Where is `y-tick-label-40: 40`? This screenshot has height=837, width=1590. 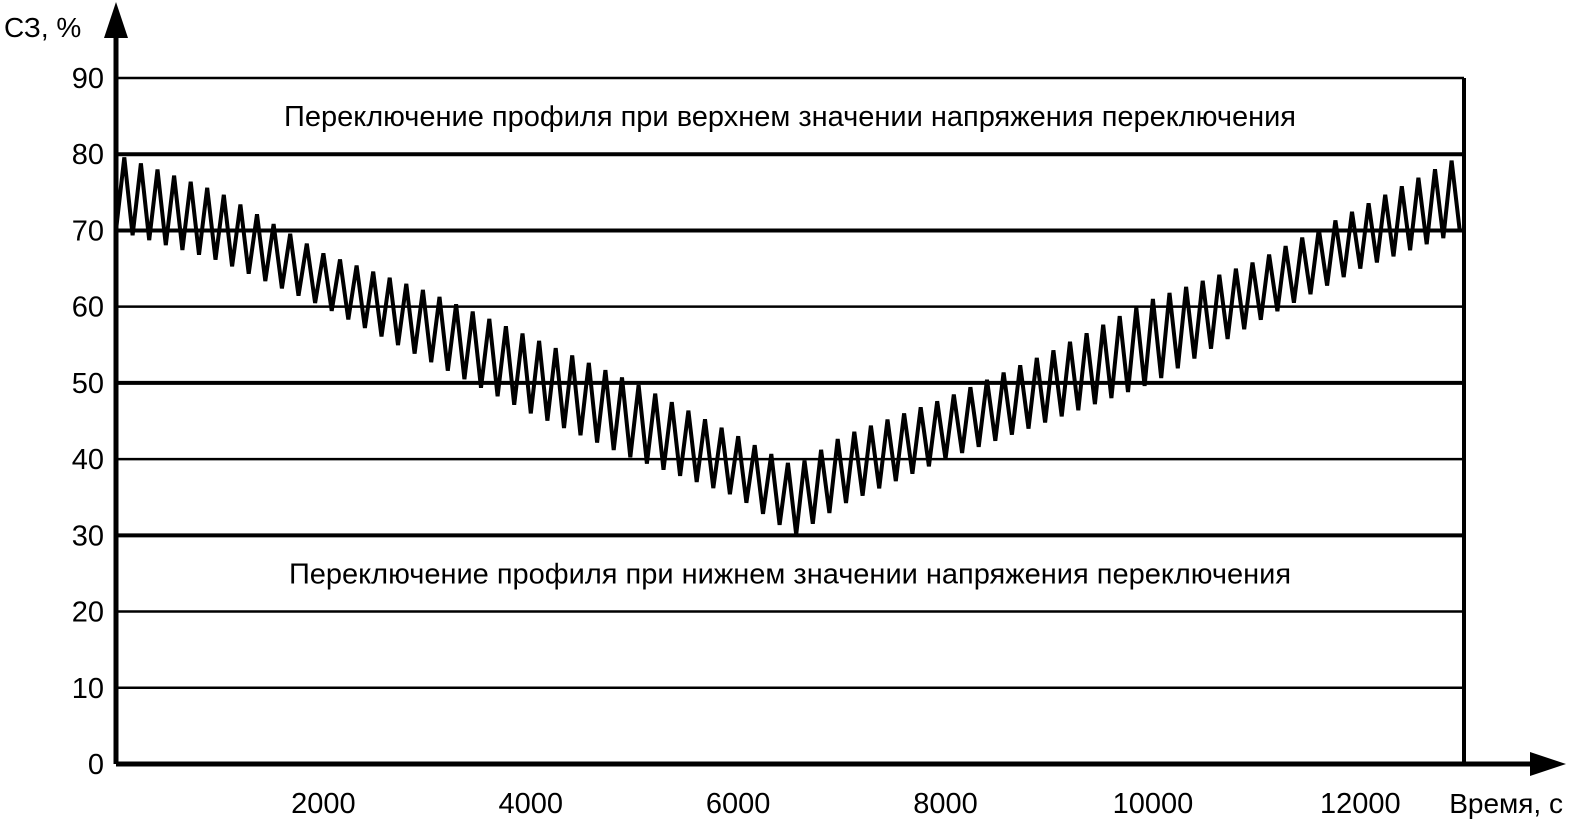 y-tick-label-40: 40 is located at coordinates (88, 460).